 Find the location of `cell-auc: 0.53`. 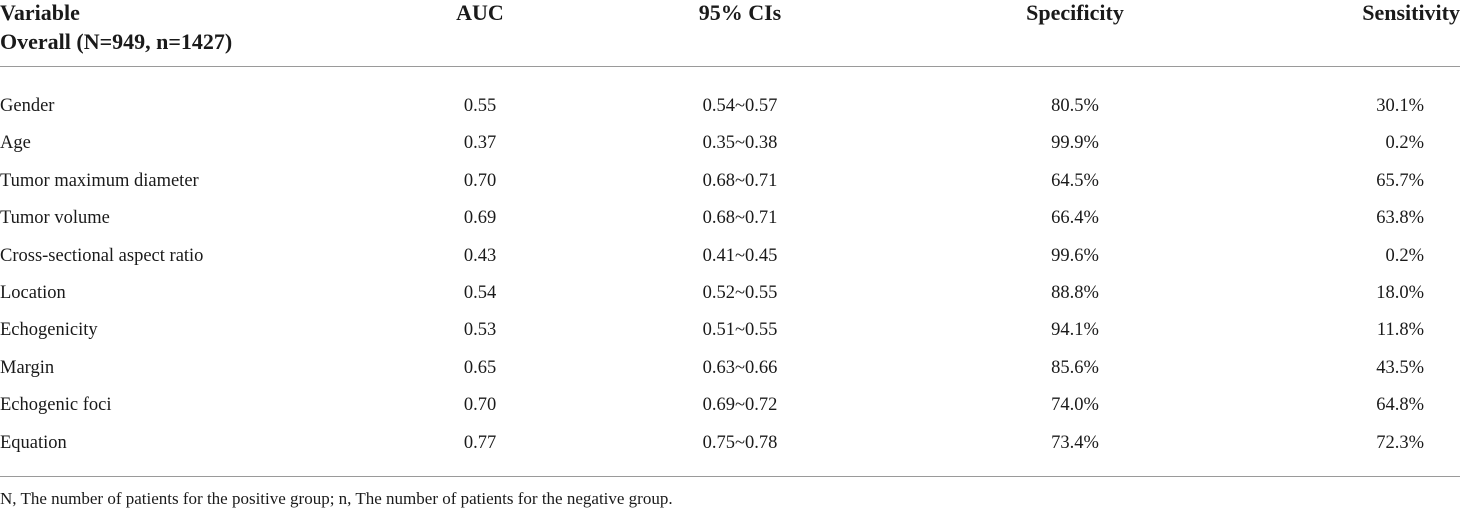

cell-auc: 0.53 is located at coordinates (480, 330).